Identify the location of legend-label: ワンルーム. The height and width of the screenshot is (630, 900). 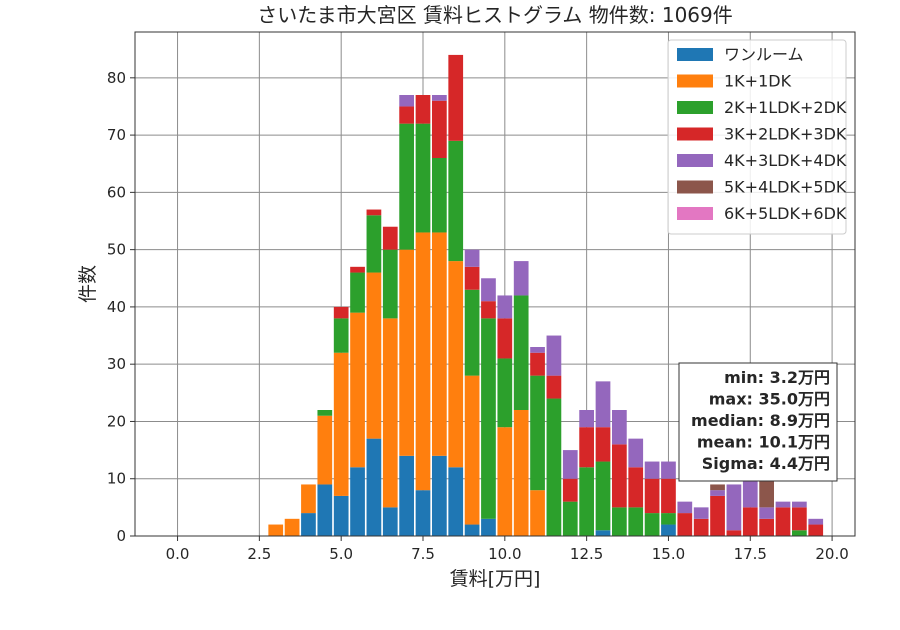
(764, 54).